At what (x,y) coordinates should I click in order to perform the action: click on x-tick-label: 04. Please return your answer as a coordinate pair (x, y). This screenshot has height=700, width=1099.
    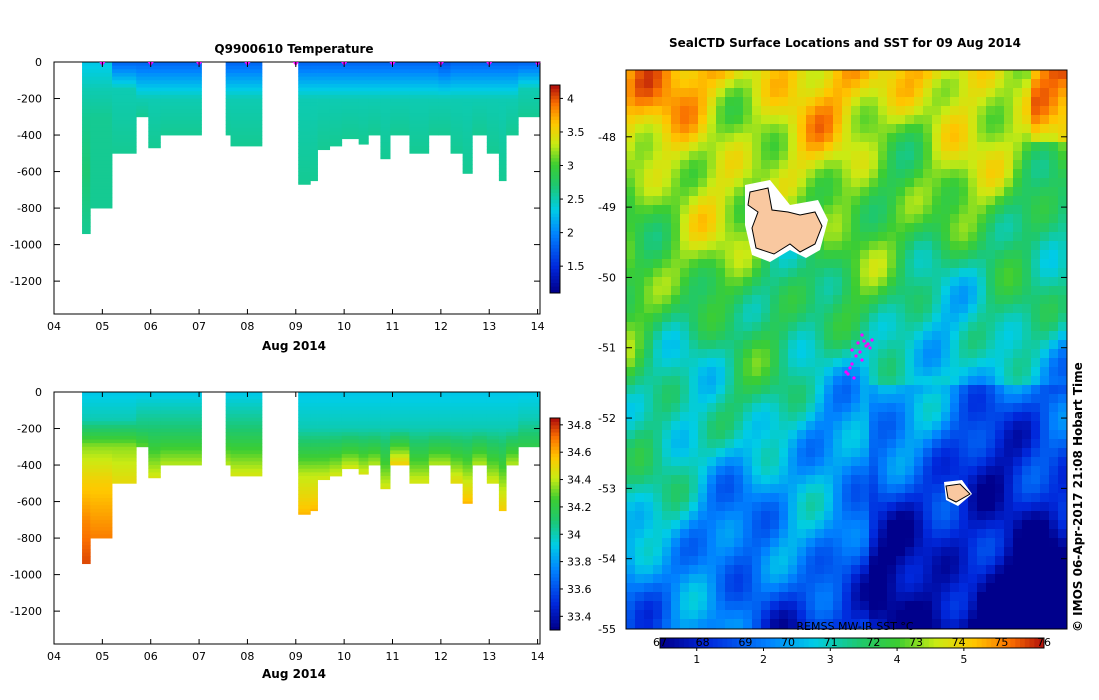
    Looking at the image, I should click on (54, 326).